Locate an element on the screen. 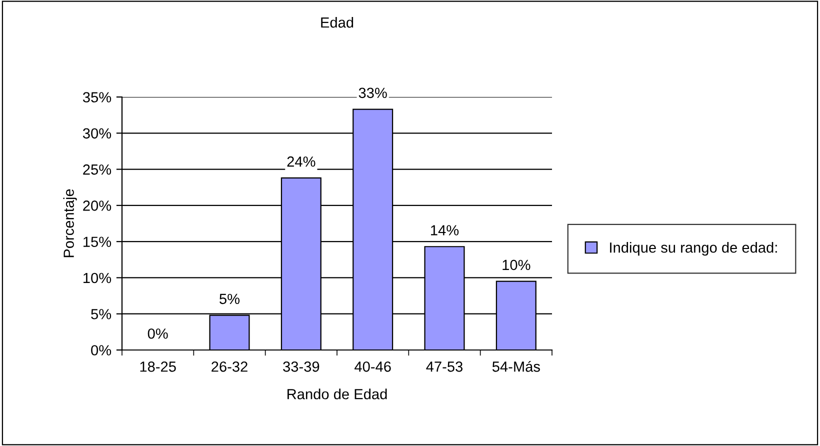 This screenshot has height=446, width=820. data-label: 33% is located at coordinates (372, 93).